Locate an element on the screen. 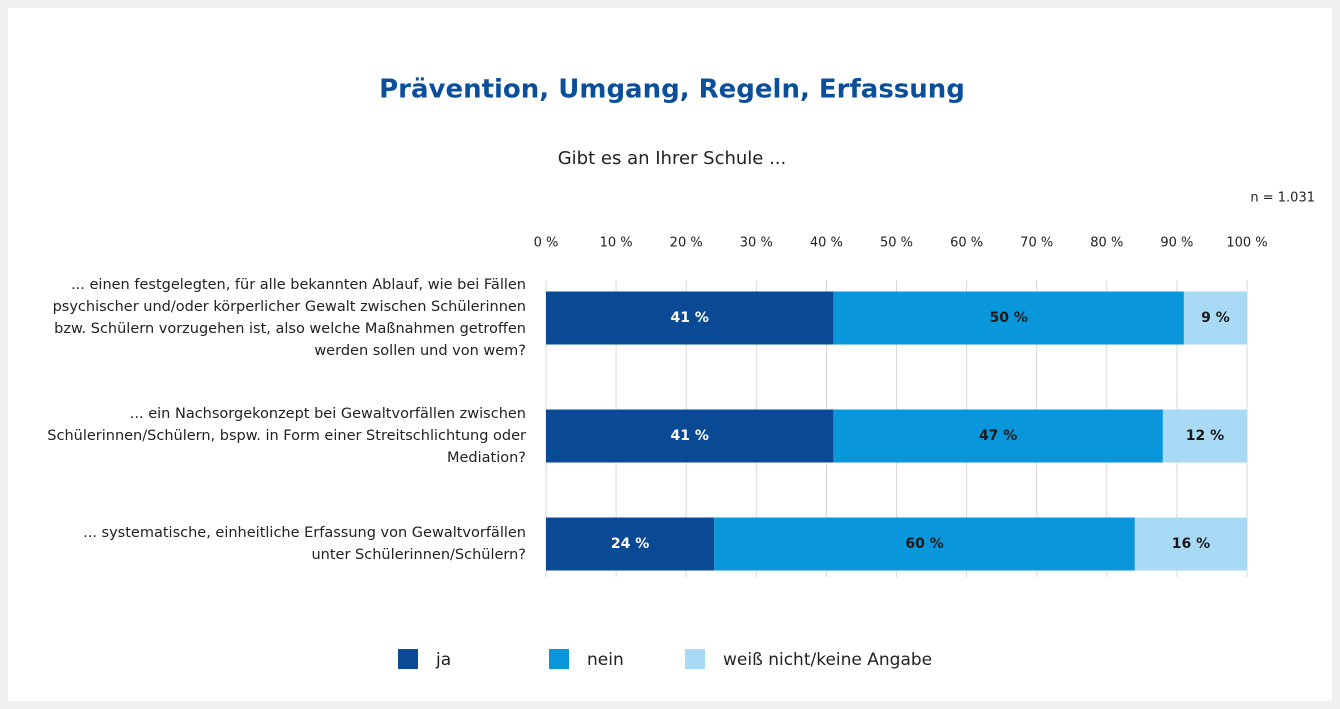 The width and height of the screenshot is (1340, 709). x-tick-label: 80 % is located at coordinates (1106, 243).